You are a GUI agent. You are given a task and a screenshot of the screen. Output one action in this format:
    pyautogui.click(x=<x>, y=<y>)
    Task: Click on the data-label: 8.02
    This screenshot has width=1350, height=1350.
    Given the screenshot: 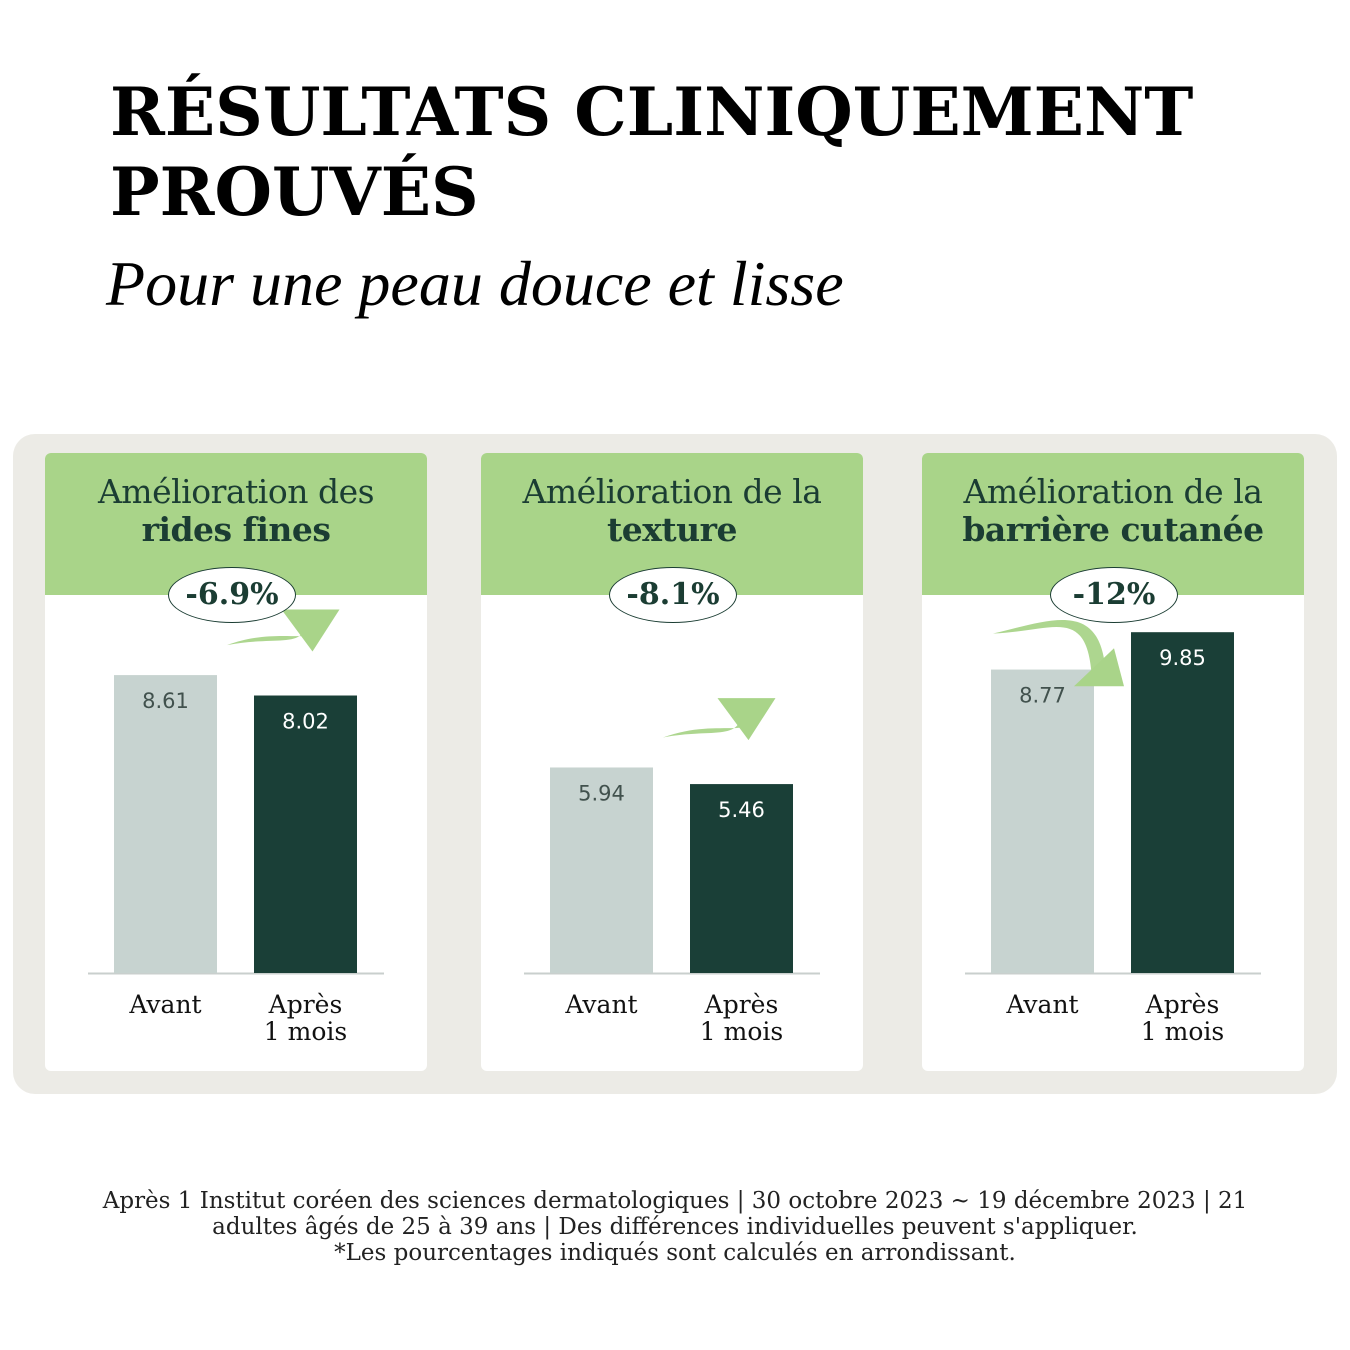 What is the action you would take?
    pyautogui.click(x=305, y=722)
    